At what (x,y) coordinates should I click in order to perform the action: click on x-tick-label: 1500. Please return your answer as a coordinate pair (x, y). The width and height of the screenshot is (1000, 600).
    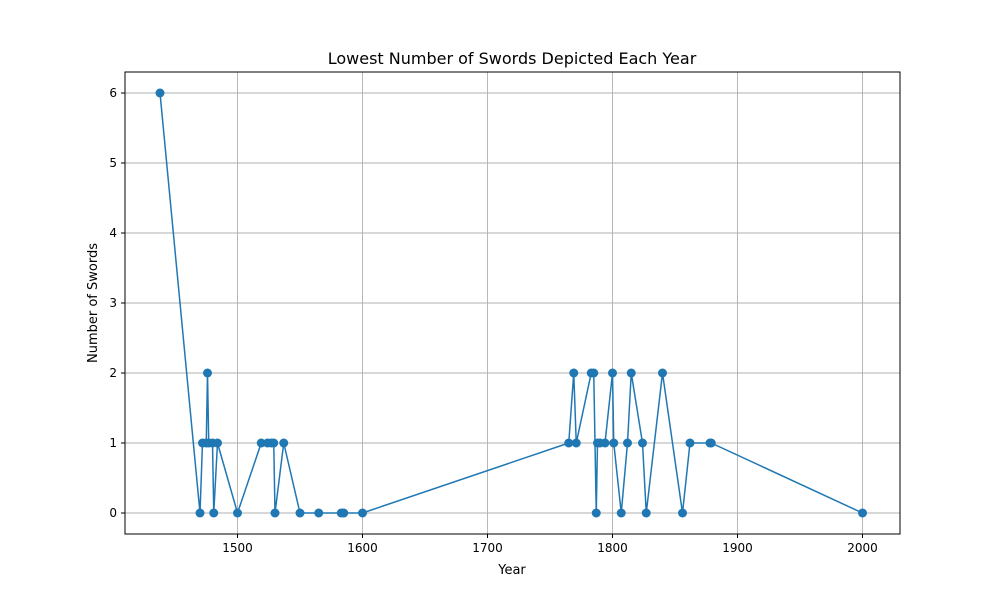
    Looking at the image, I should click on (237, 548).